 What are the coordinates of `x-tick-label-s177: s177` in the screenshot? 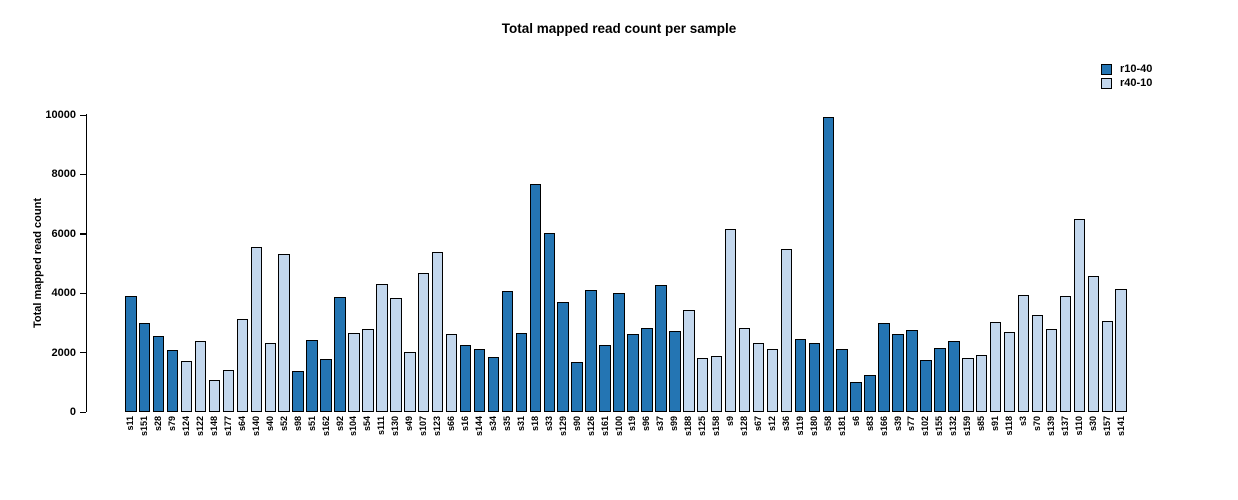 It's located at (227, 426).